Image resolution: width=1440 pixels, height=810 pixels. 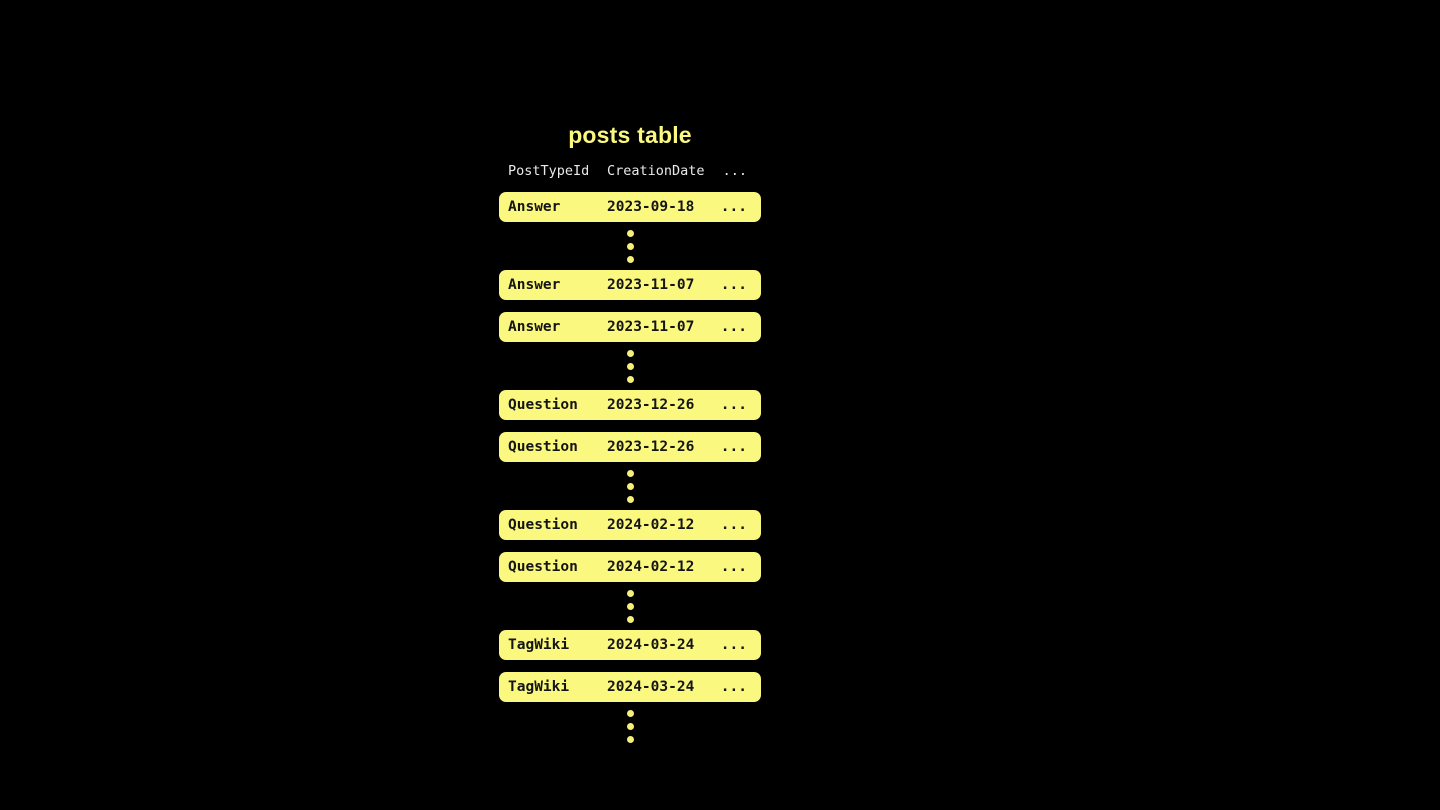 What do you see at coordinates (656, 171) in the screenshot?
I see `column-header-creation-date: CreationDate` at bounding box center [656, 171].